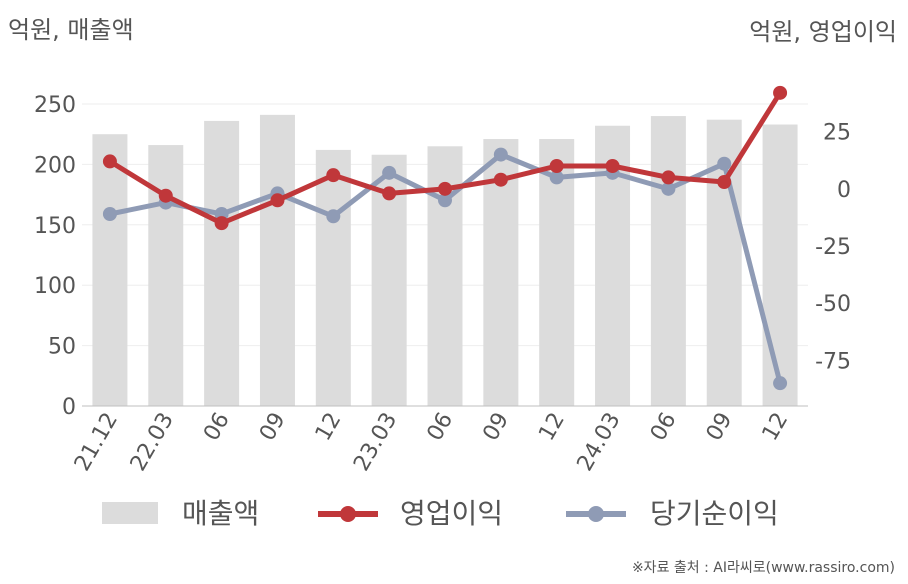  What do you see at coordinates (833, 361) in the screenshot?
I see `right-tick-label: -75` at bounding box center [833, 361].